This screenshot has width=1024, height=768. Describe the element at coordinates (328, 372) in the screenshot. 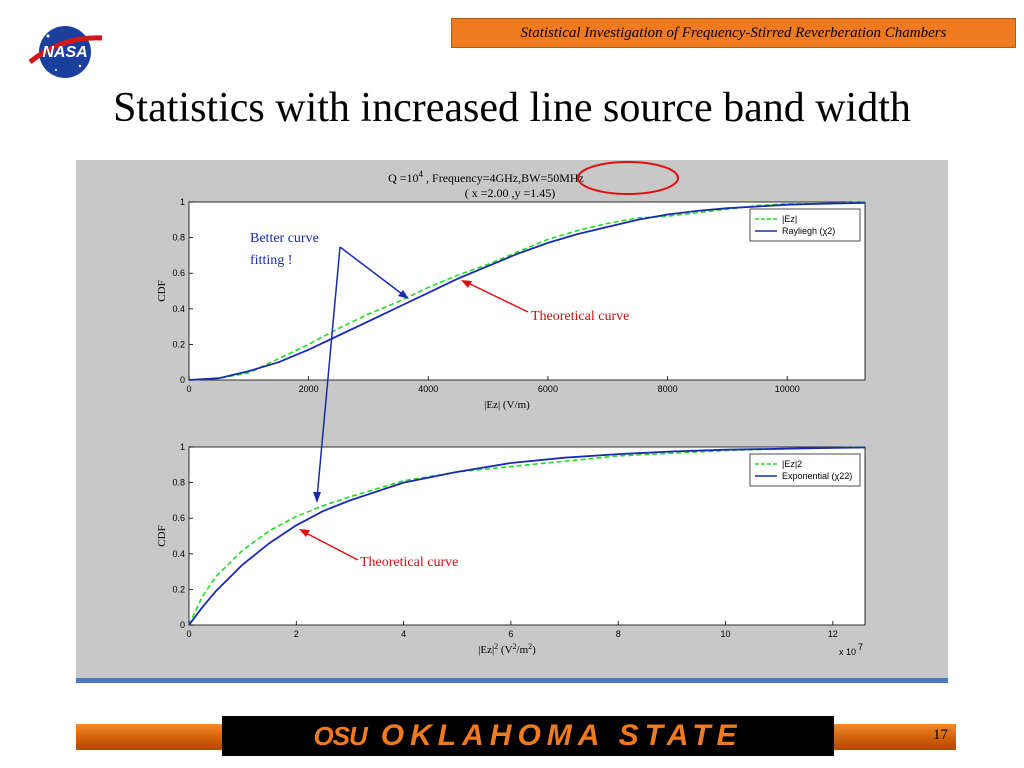

I see `better-fit-arrow-bottom` at that location.